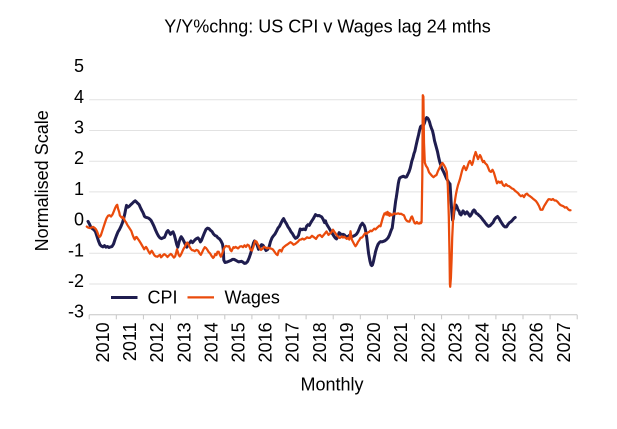 Image resolution: width=617 pixels, height=429 pixels. Describe the element at coordinates (76, 250) in the screenshot. I see `svg-text: -1` at that location.